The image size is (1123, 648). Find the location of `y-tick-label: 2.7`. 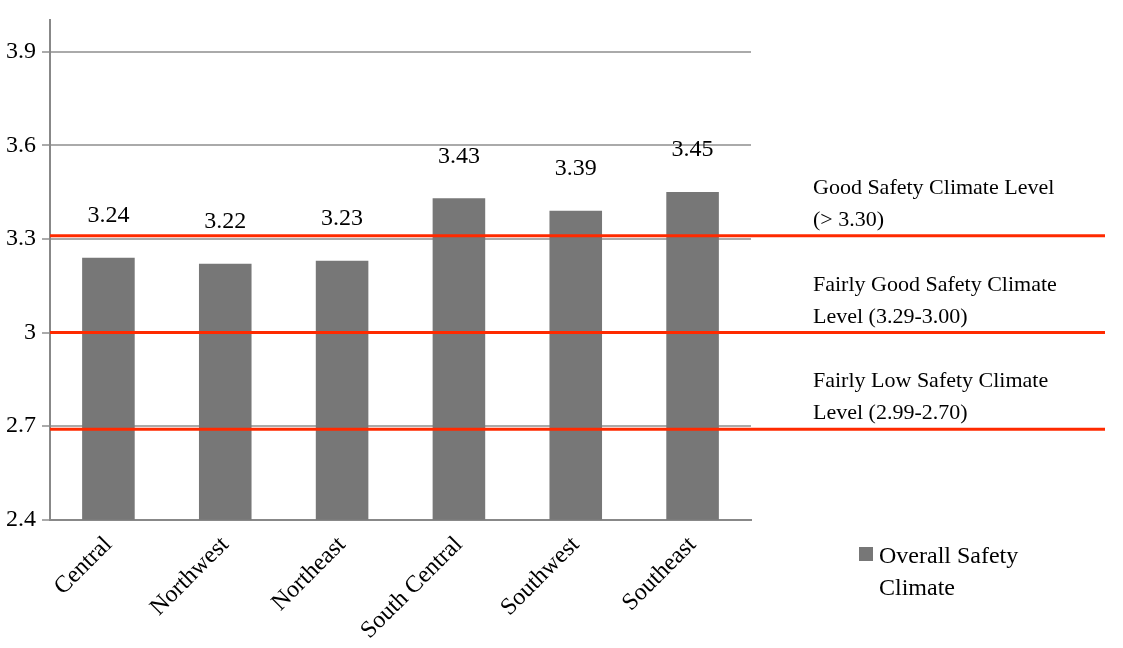

y-tick-label: 2.7 is located at coordinates (21, 424).